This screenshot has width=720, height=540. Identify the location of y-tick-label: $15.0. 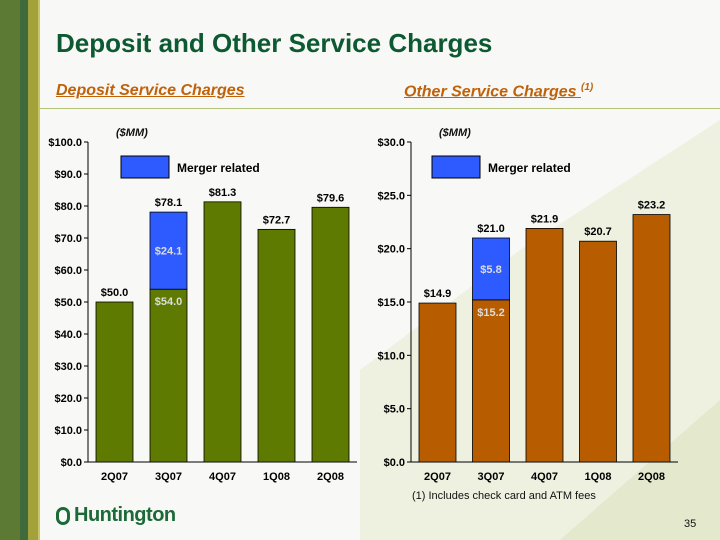
(391, 303).